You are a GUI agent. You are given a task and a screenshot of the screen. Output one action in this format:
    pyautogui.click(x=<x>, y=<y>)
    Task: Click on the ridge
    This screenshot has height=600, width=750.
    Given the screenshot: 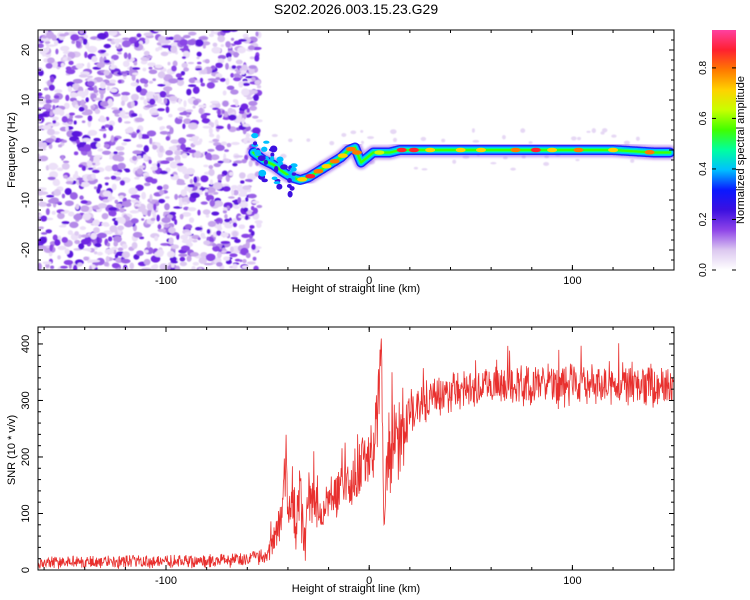 What is the action you would take?
    pyautogui.click(x=460, y=165)
    